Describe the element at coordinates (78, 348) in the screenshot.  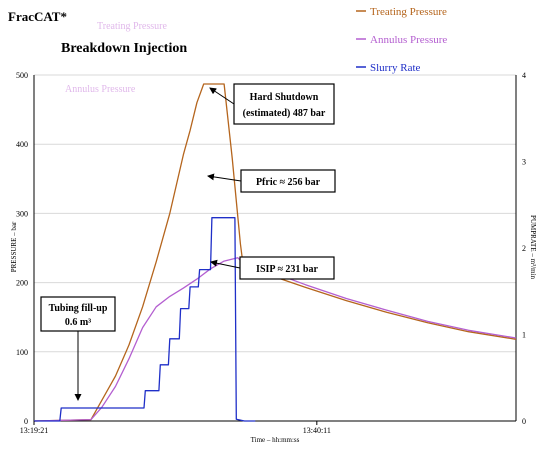
I see `annotation-fillup: Tubing fill-up 0.6 m³` at that location.